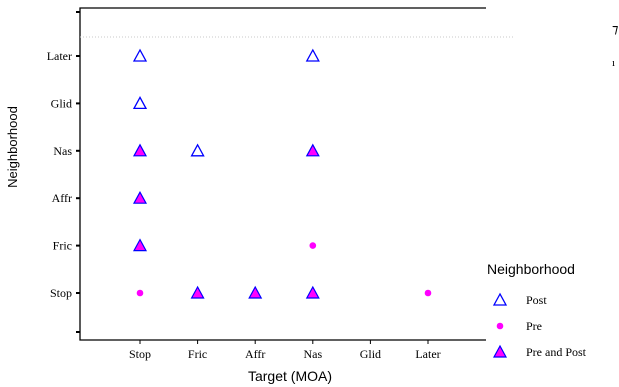 This screenshot has height=387, width=619. Describe the element at coordinates (140, 354) in the screenshot. I see `x-tick-label: Stop` at that location.